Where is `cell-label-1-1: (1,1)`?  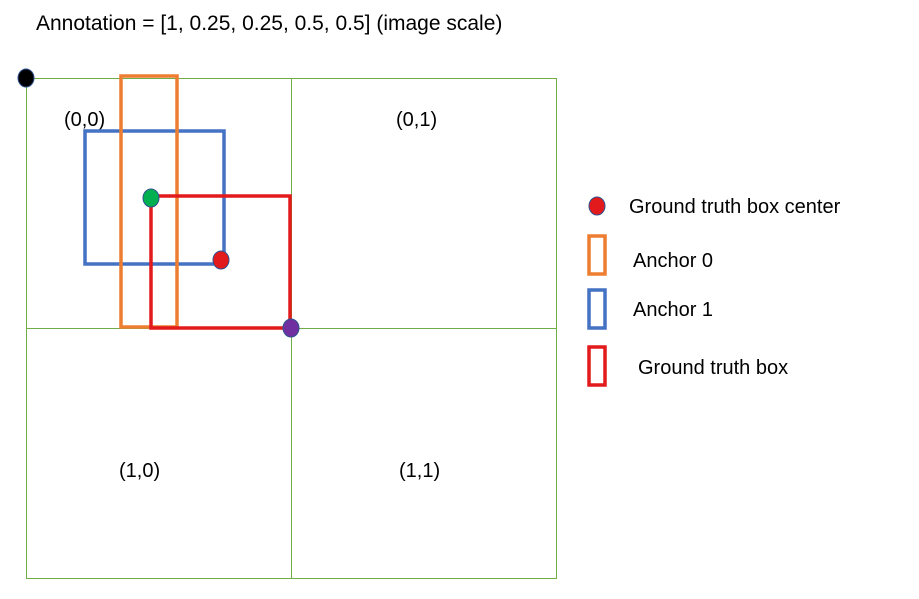 cell-label-1-1: (1,1) is located at coordinates (419, 471).